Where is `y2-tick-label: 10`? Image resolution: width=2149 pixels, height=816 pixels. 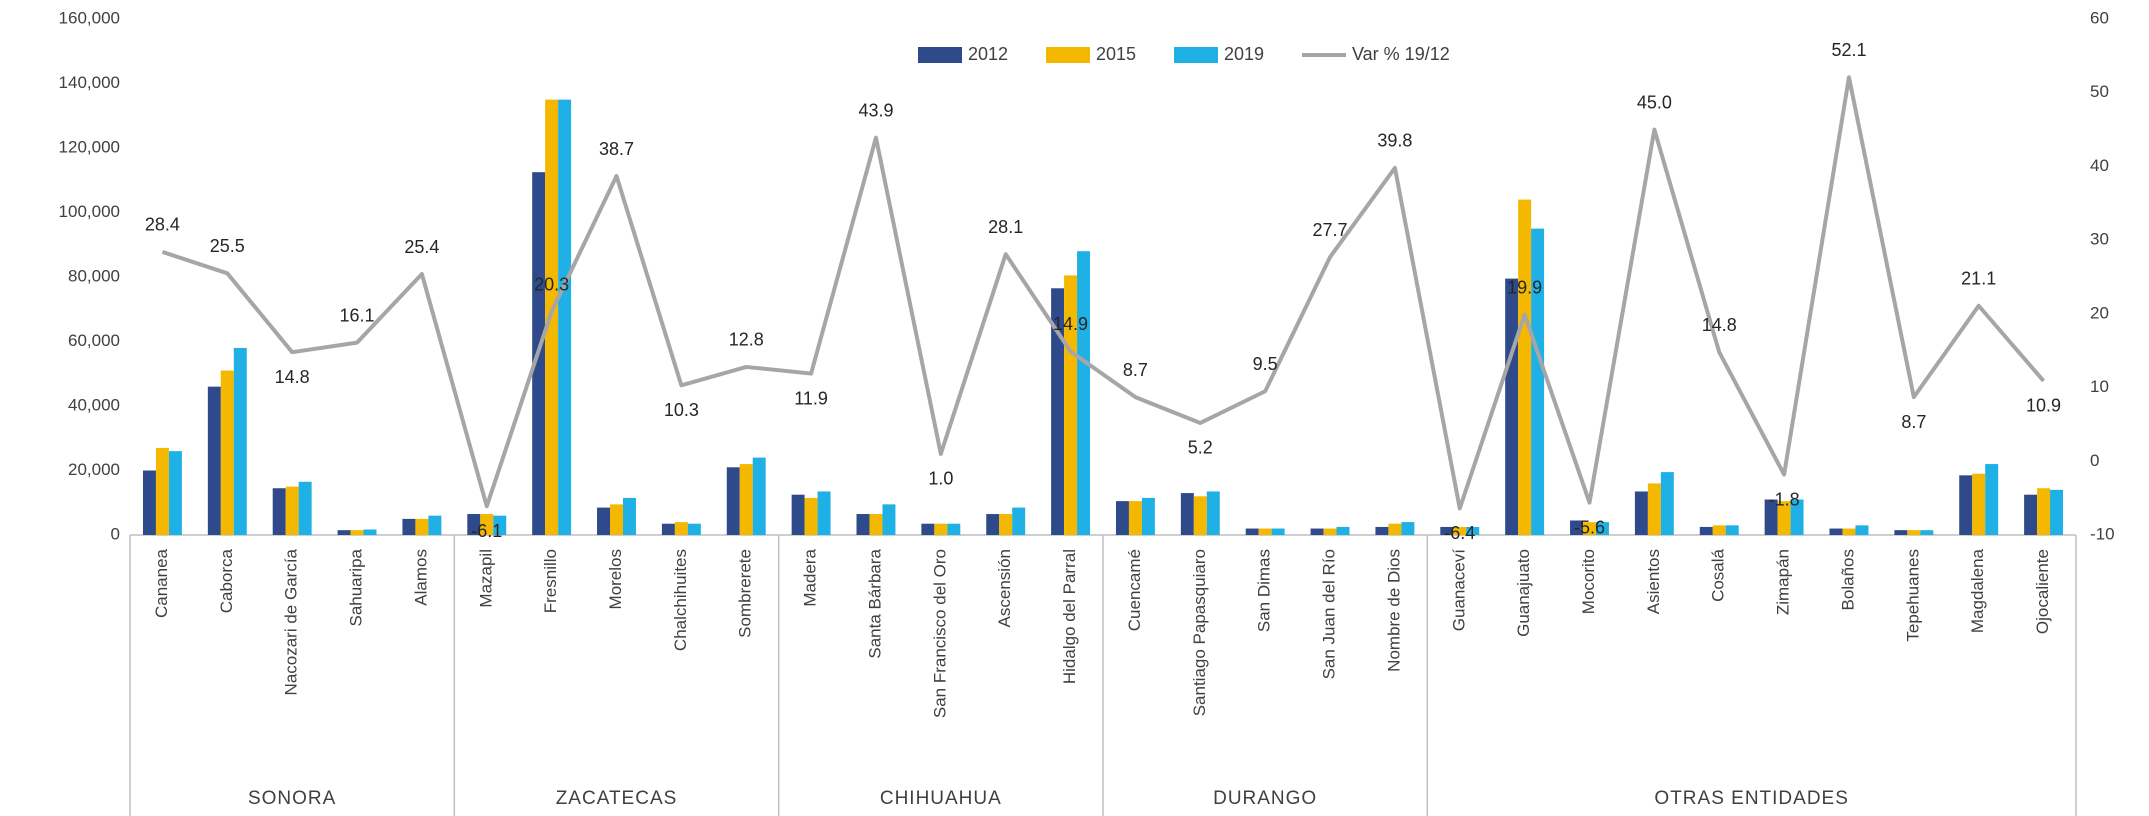 y2-tick-label: 10 is located at coordinates (2099, 386).